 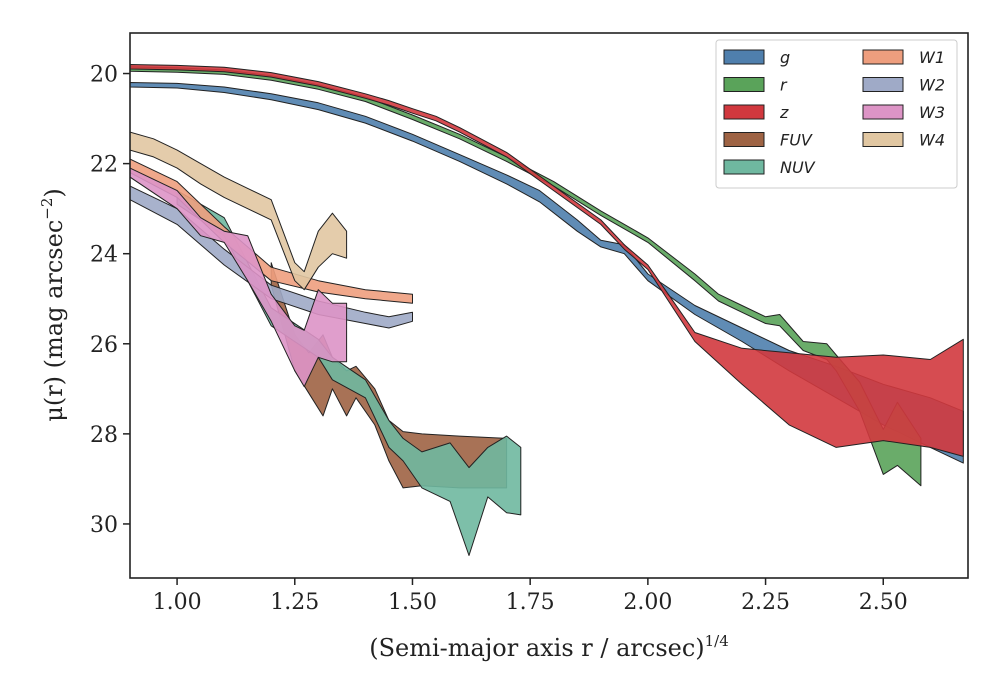 I want to click on y-axis-label-superscript: −2, so click(x=47, y=209).